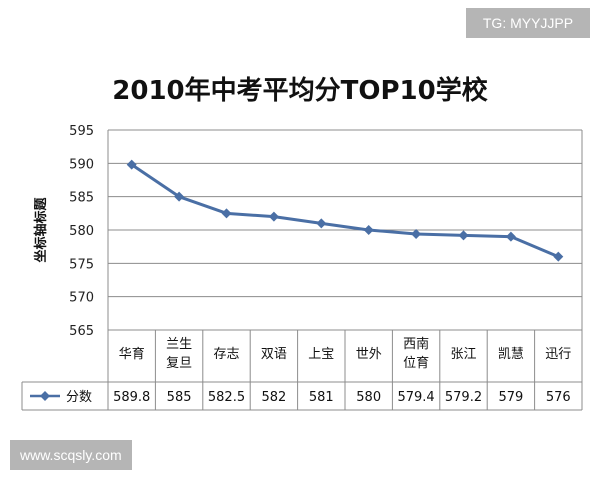  What do you see at coordinates (81, 198) in the screenshot?
I see `y-tick-label: 585` at bounding box center [81, 198].